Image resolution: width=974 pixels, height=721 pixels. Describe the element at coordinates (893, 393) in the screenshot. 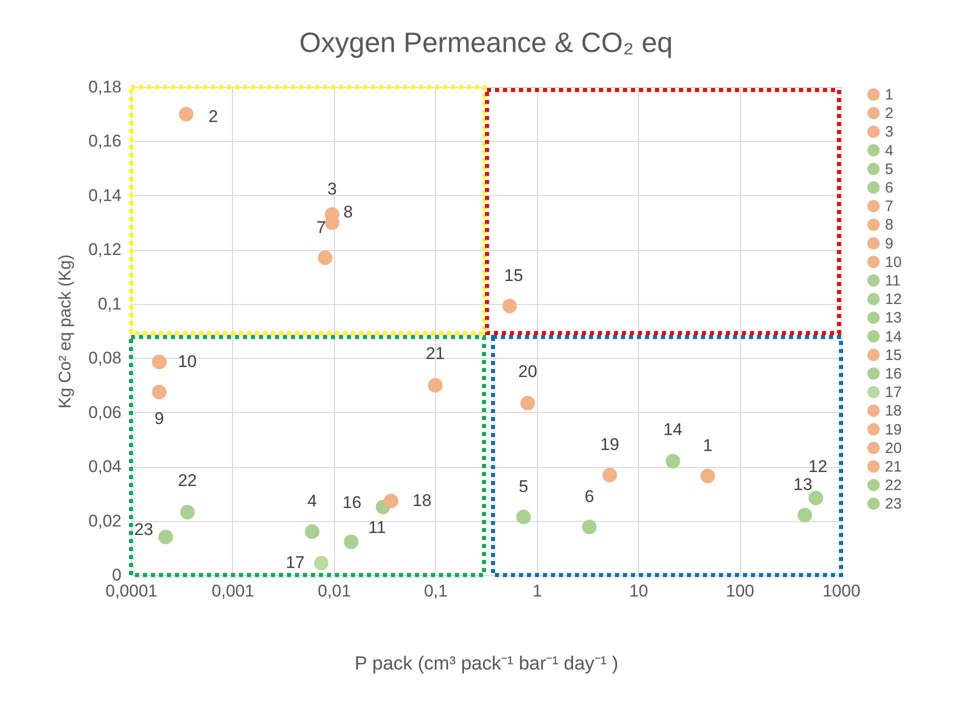

I see `legend-label: 17` at that location.